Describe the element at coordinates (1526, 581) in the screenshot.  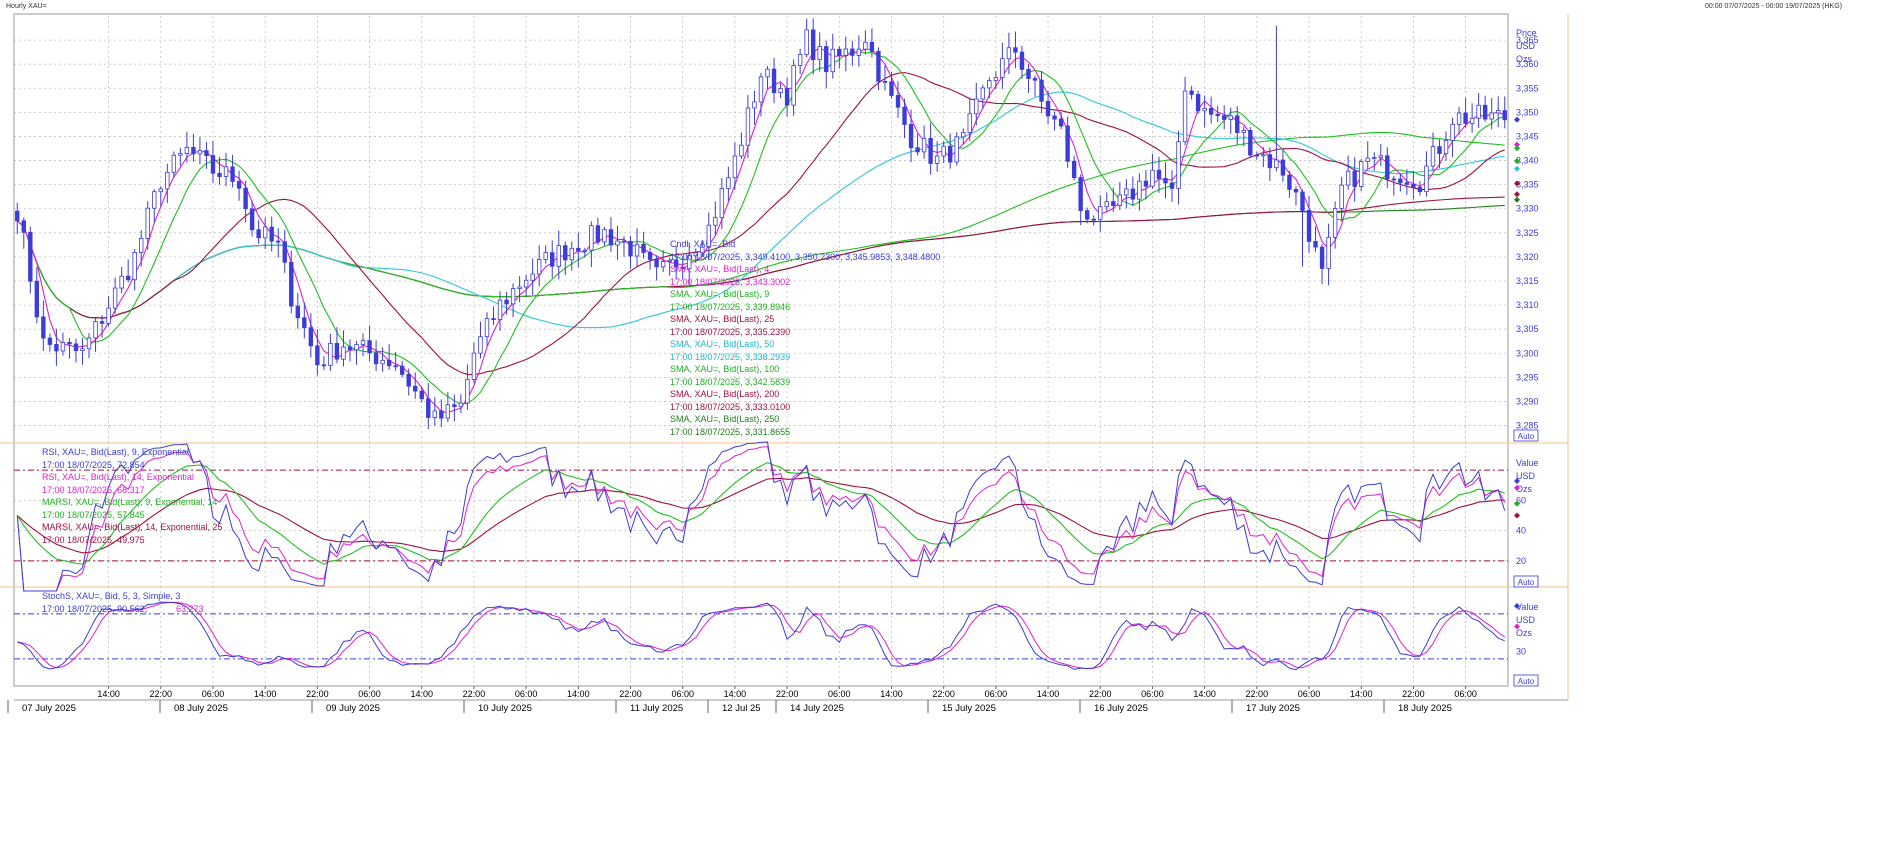
I see `rsi-auto-button` at that location.